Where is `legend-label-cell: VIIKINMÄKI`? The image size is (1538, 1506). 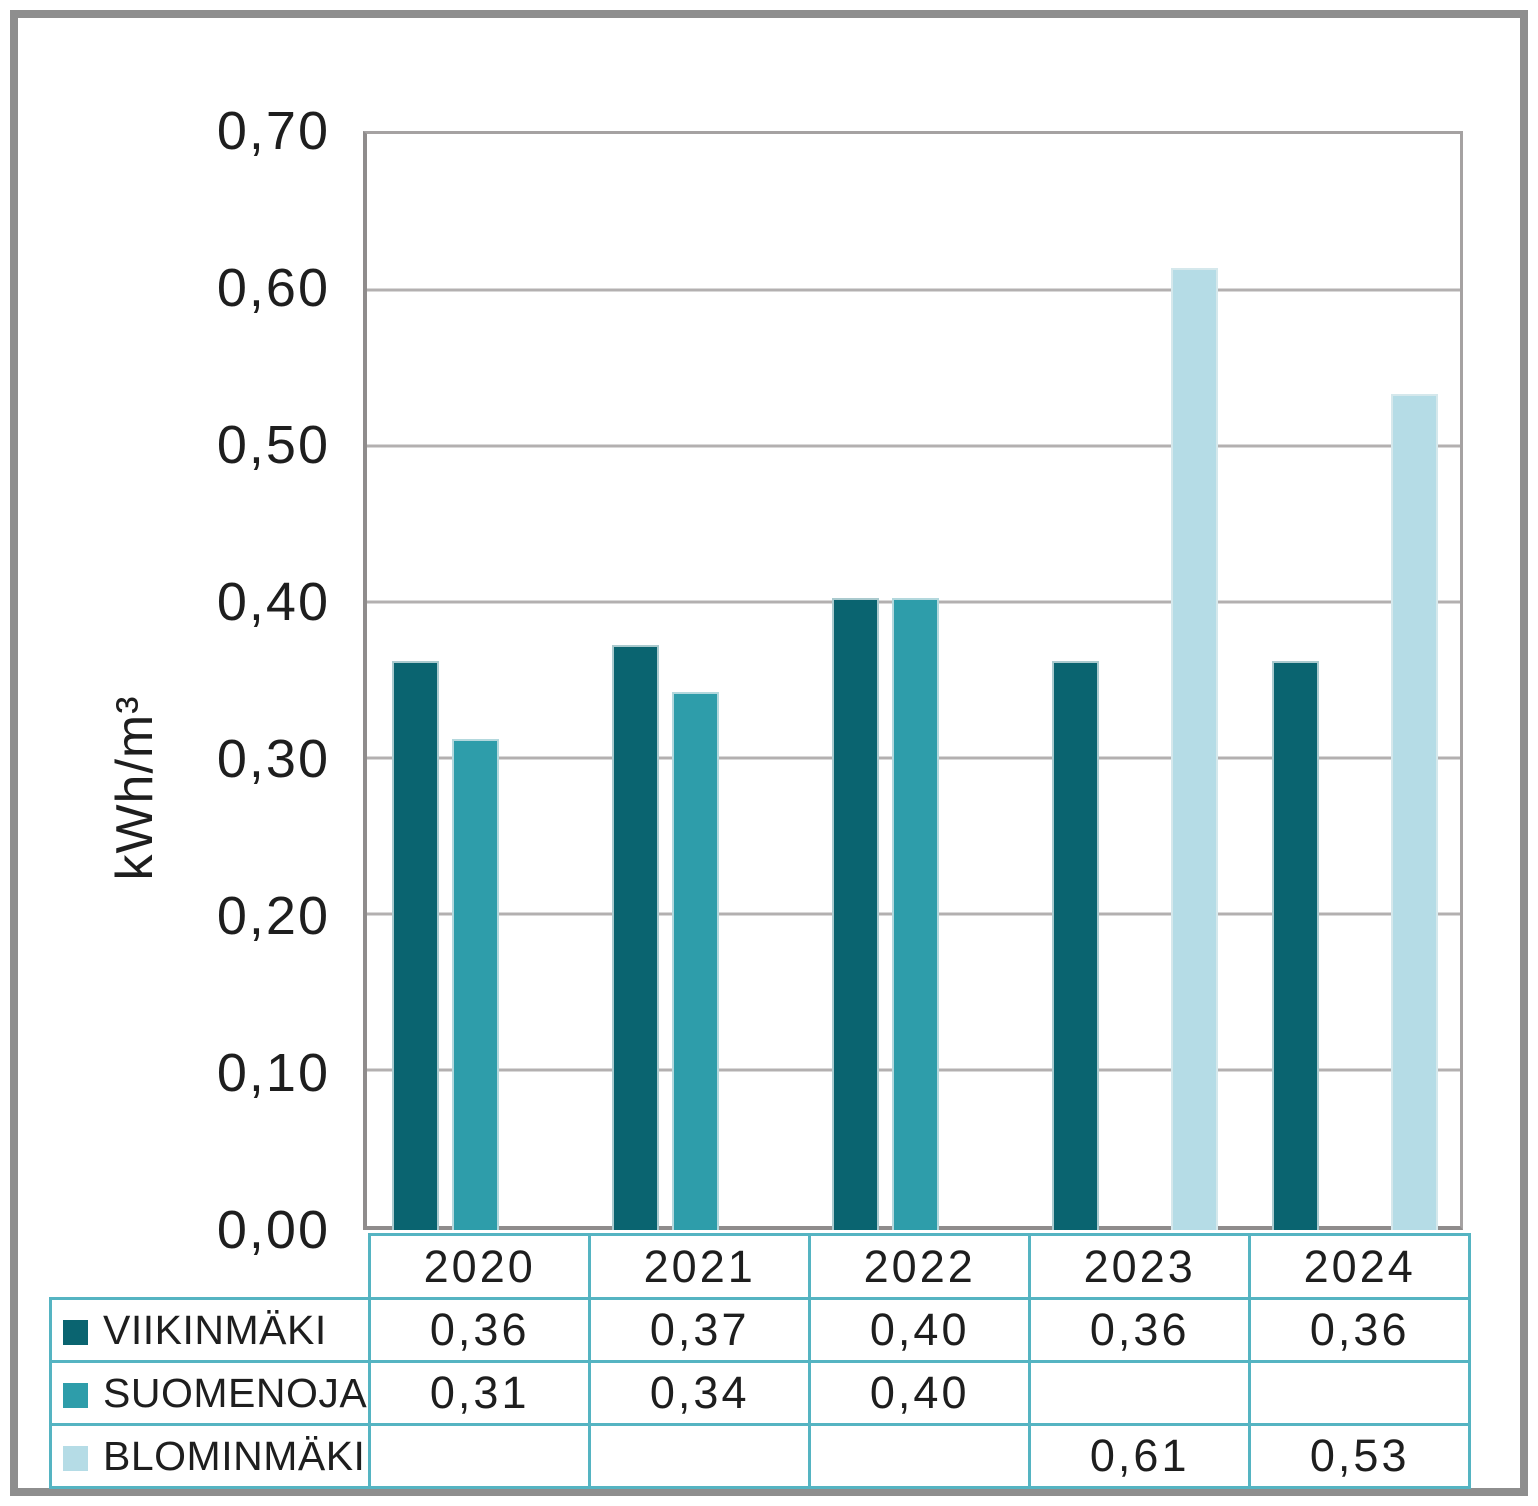 legend-label-cell: VIIKINMÄKI is located at coordinates (210, 1330).